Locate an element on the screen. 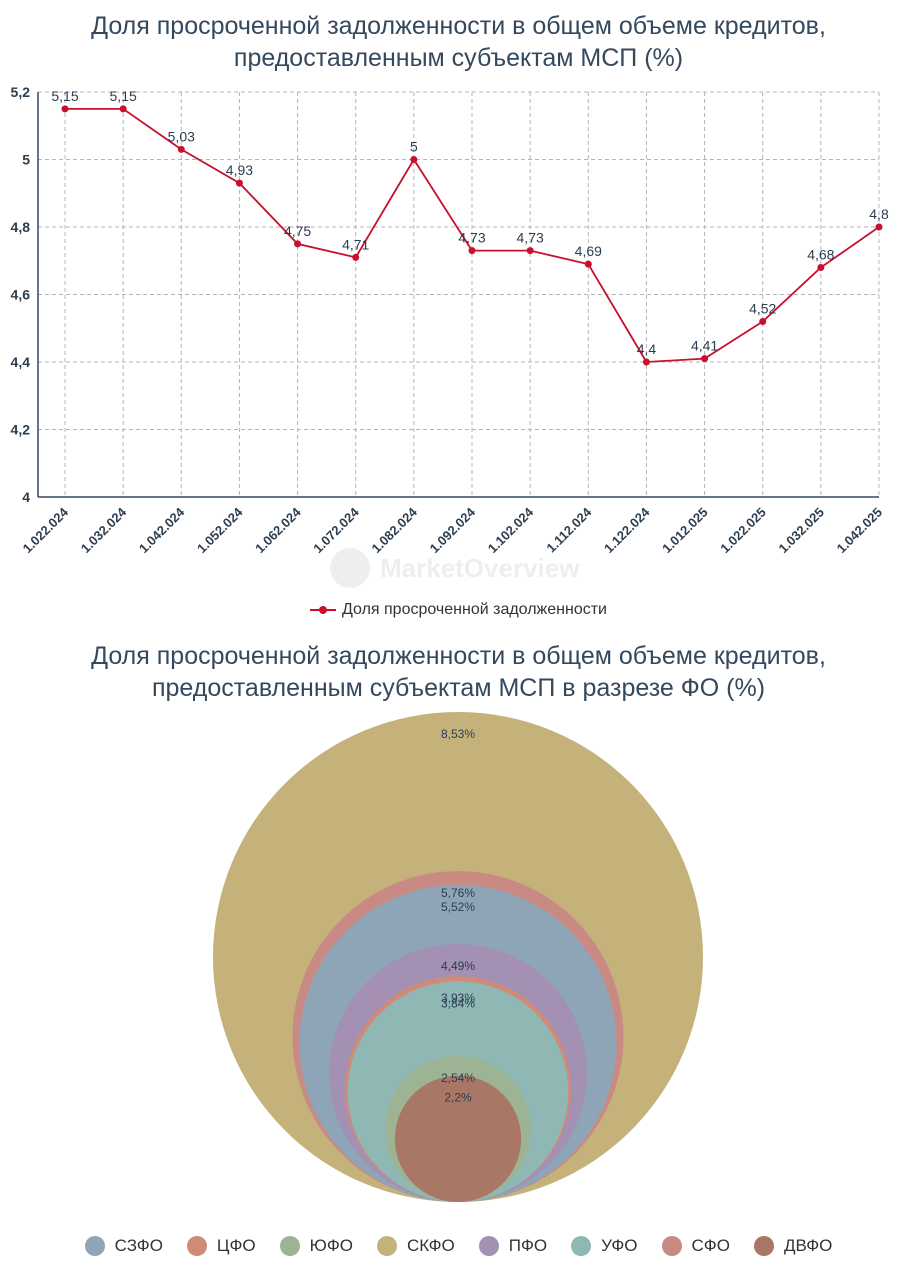 The height and width of the screenshot is (1280, 917). data-label: 4,93 is located at coordinates (239, 170).